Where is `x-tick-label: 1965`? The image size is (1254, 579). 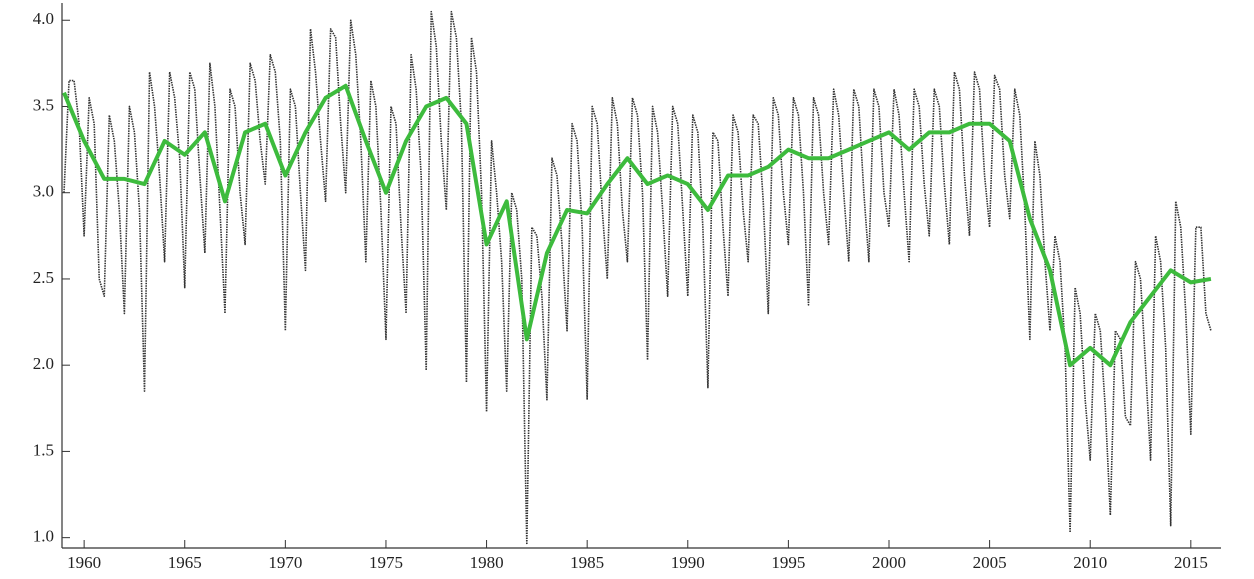
x-tick-label: 1965 is located at coordinates (185, 562).